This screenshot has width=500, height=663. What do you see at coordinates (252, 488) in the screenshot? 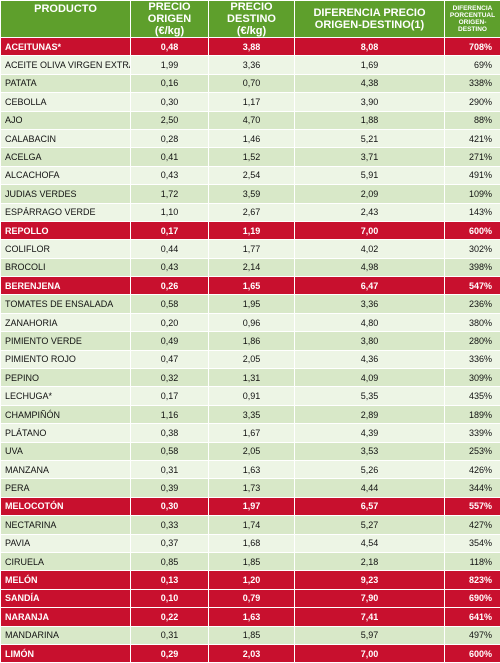
I see `cell-destination-price: 1,73` at bounding box center [252, 488].